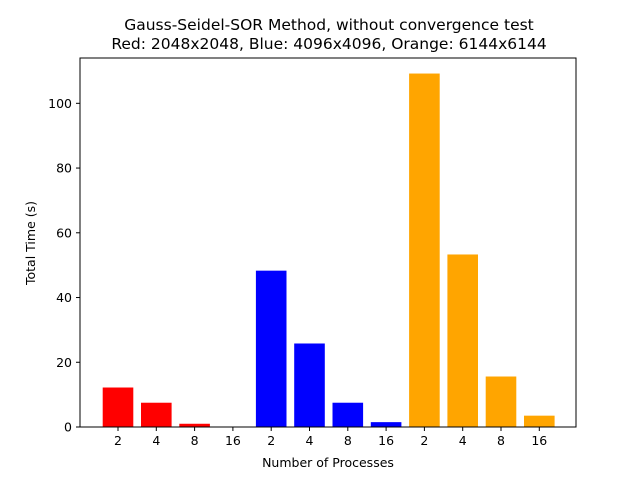 The image size is (640, 480). What do you see at coordinates (64, 362) in the screenshot?
I see `y-tick-label: 20` at bounding box center [64, 362].